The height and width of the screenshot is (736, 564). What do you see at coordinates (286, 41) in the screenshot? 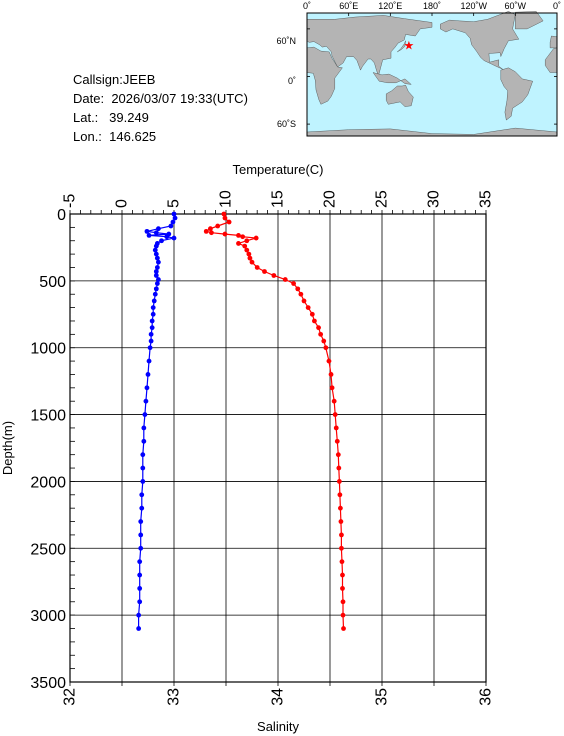
I see `map-lat-label: 60˚N` at bounding box center [286, 41].